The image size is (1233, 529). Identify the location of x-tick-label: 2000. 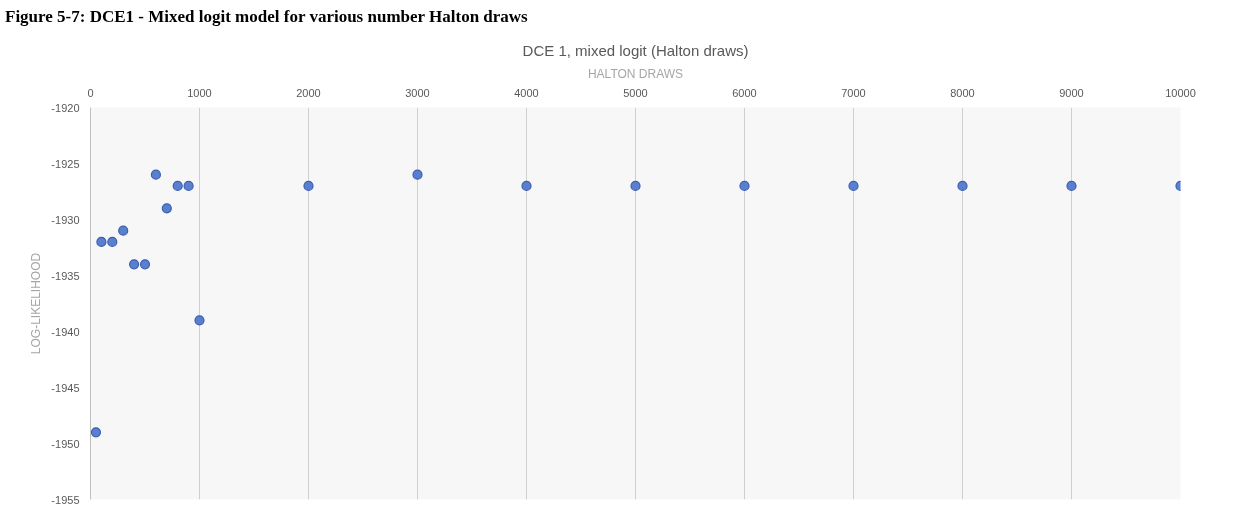
(308, 92).